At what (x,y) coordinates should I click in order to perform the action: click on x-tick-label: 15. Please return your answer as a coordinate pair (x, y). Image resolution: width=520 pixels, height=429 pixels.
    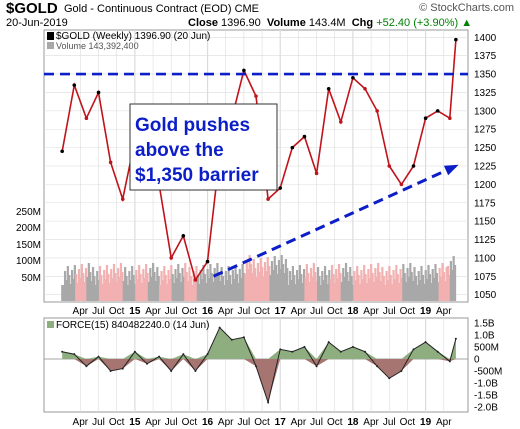
    Looking at the image, I should click on (135, 422).